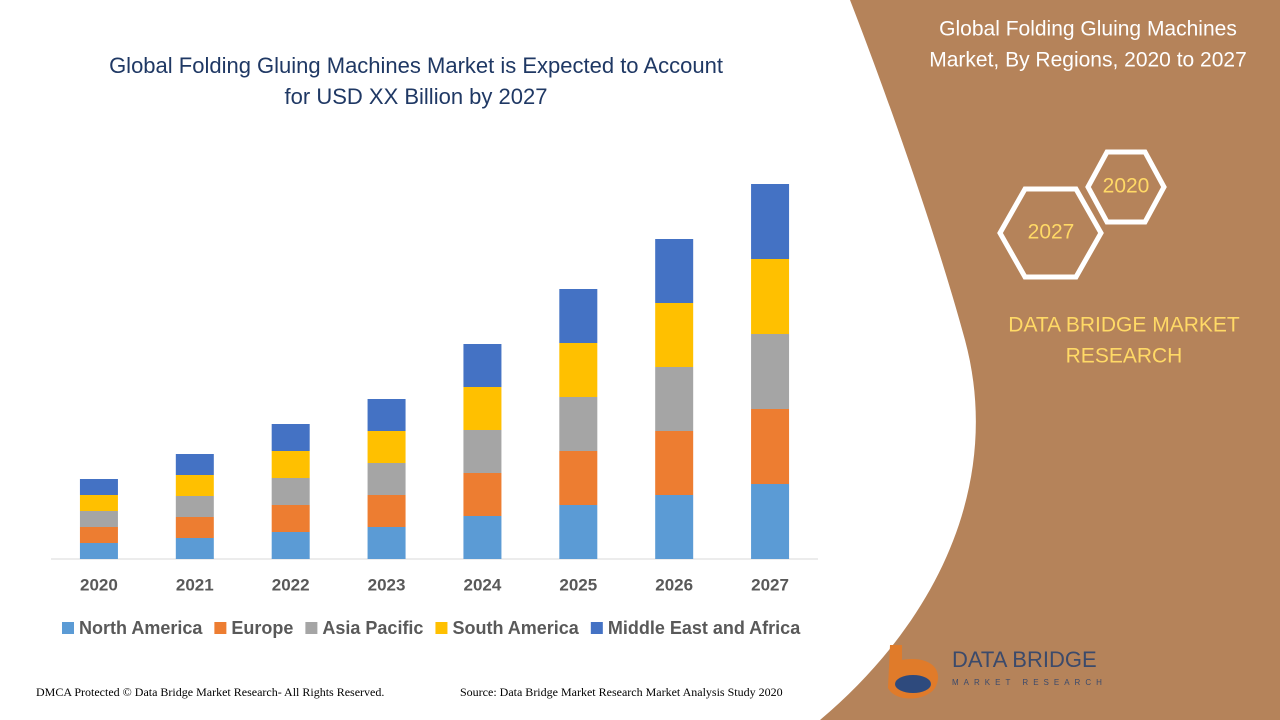 The image size is (1280, 720). I want to click on hex-label: 2020, so click(1126, 186).